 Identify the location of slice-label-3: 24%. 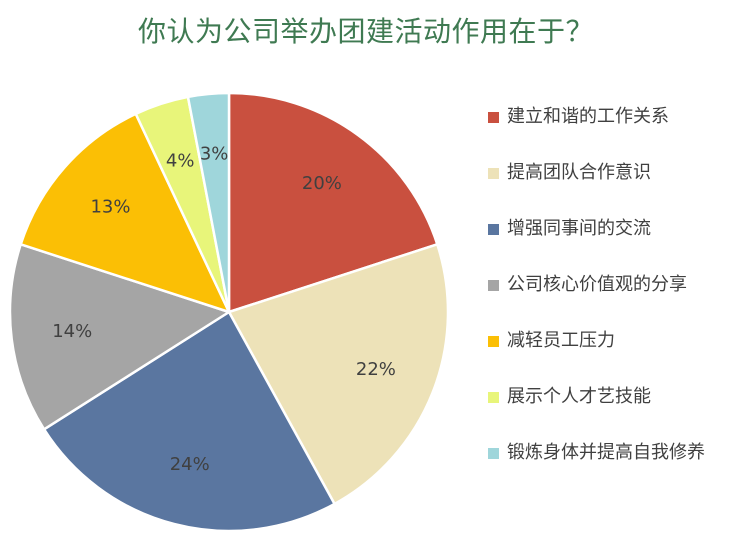
(190, 464).